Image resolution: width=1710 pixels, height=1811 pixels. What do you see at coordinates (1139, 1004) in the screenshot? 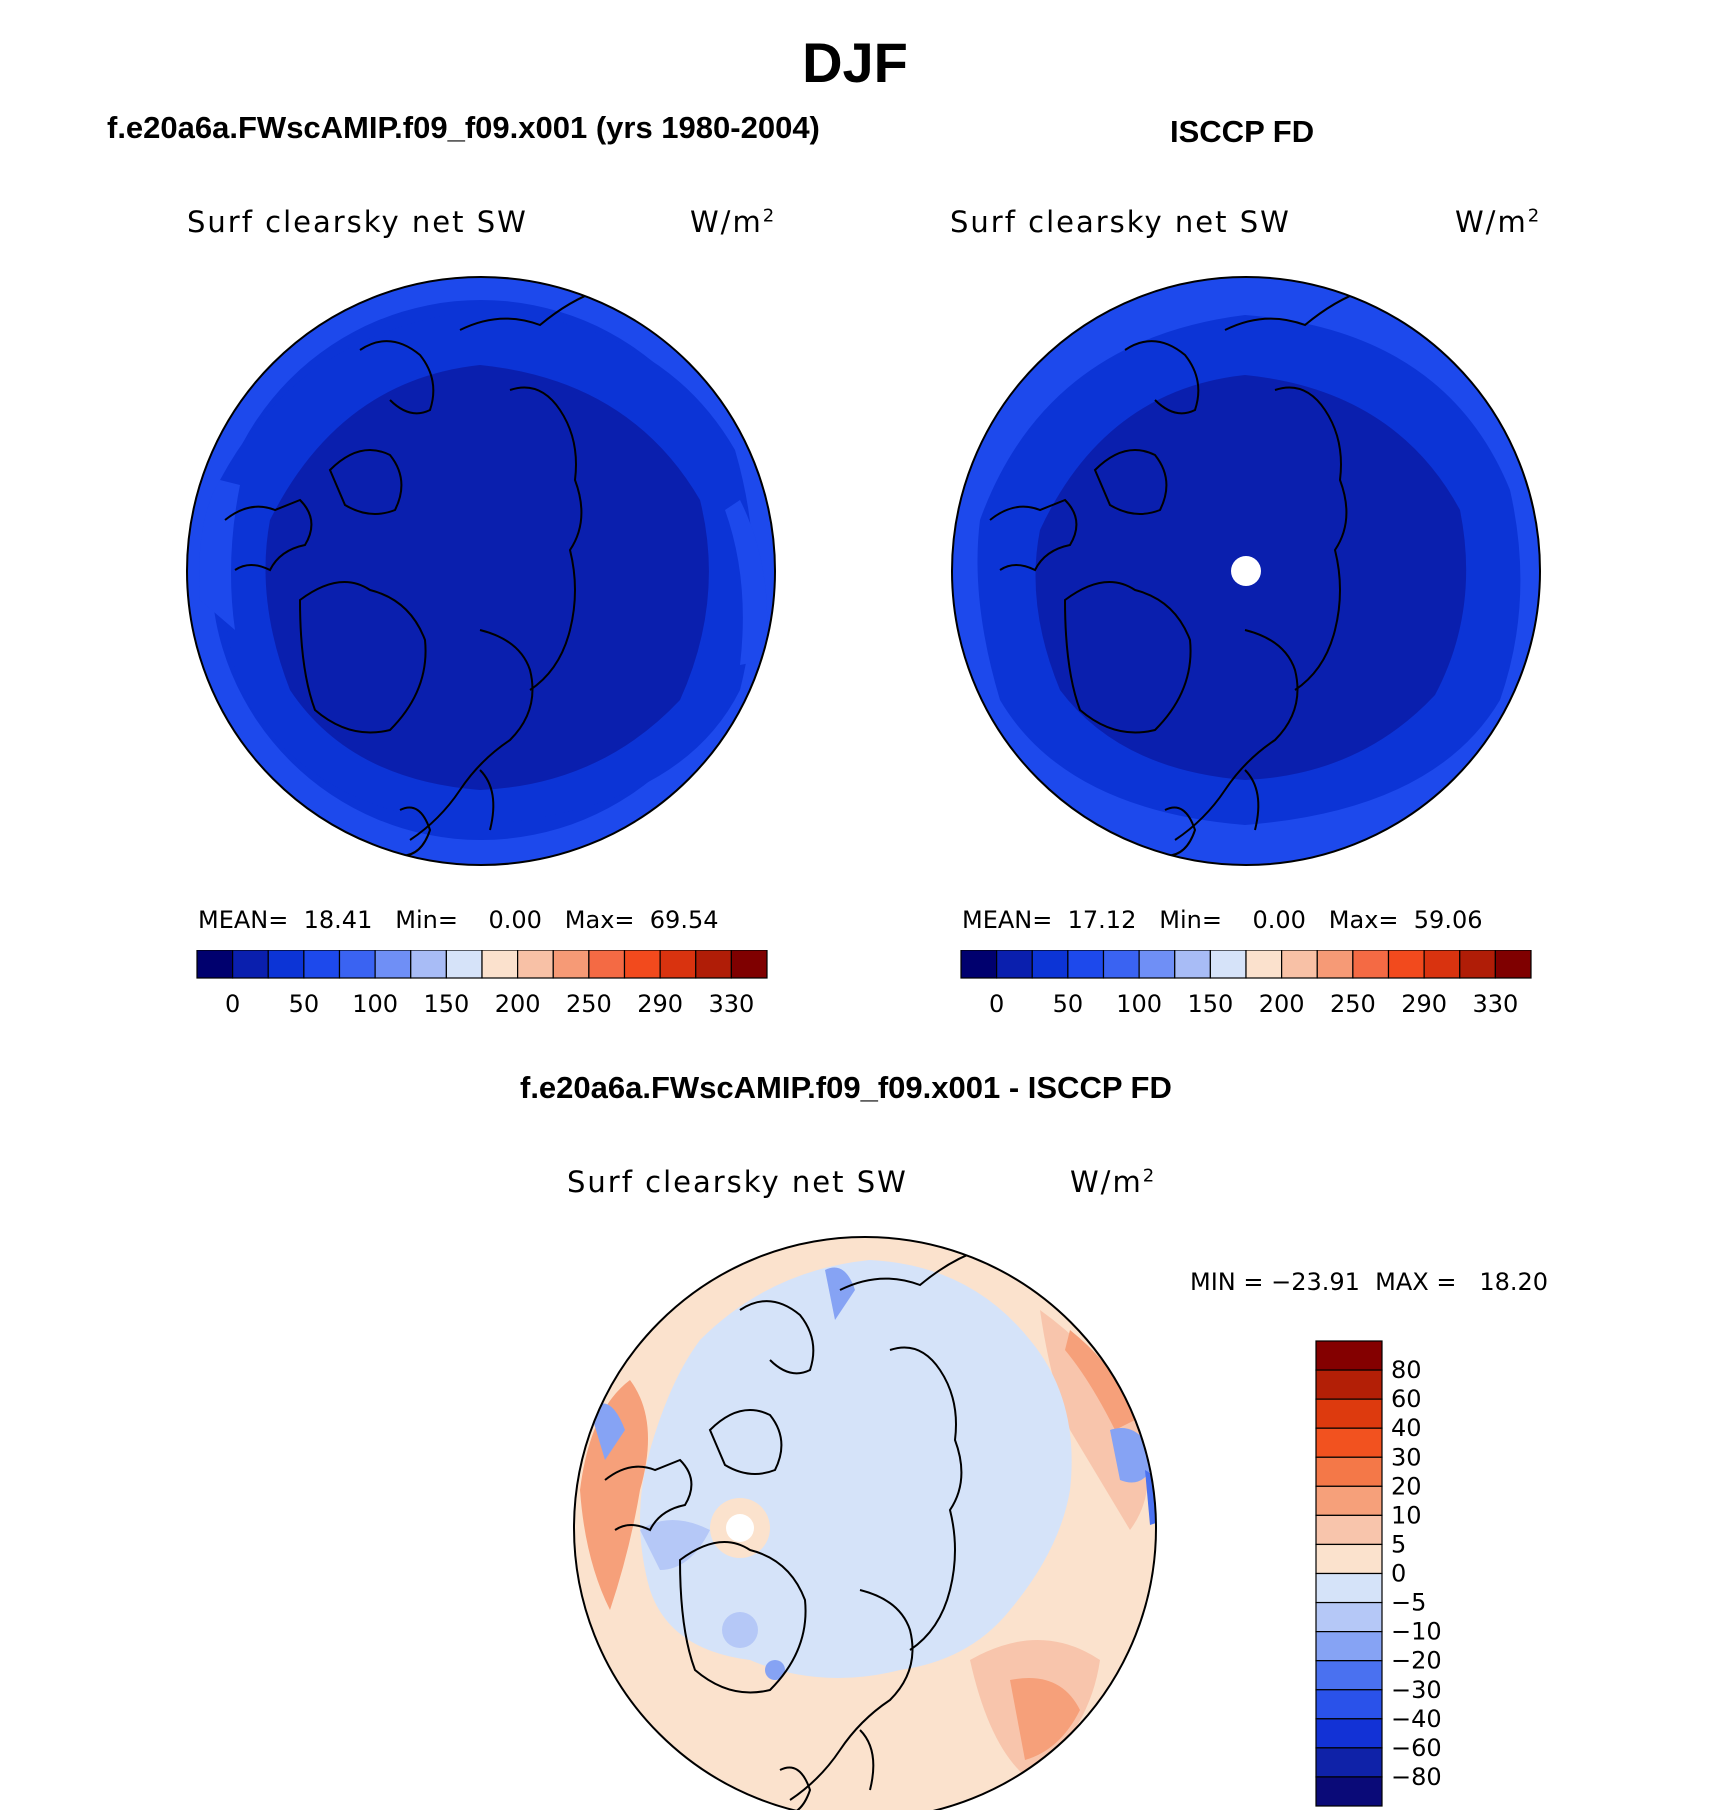
I see `panel-2-colorbar-label: 100` at bounding box center [1139, 1004].